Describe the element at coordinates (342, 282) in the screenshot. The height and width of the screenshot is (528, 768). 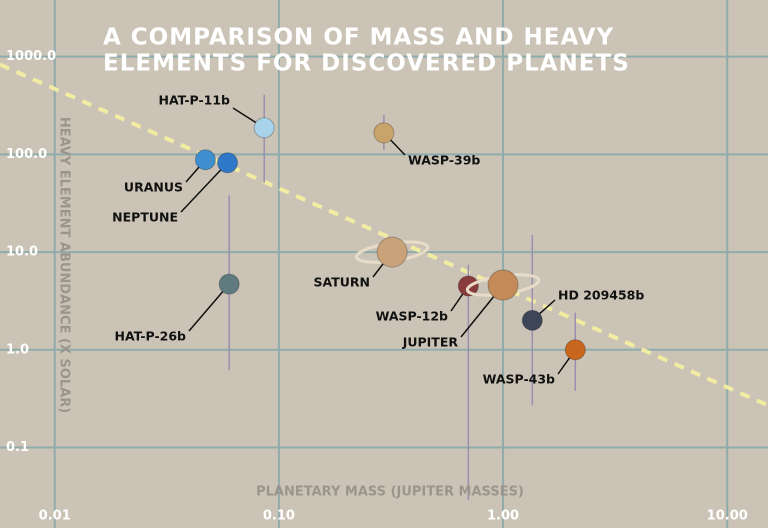
I see `planet-label: SATURN` at that location.